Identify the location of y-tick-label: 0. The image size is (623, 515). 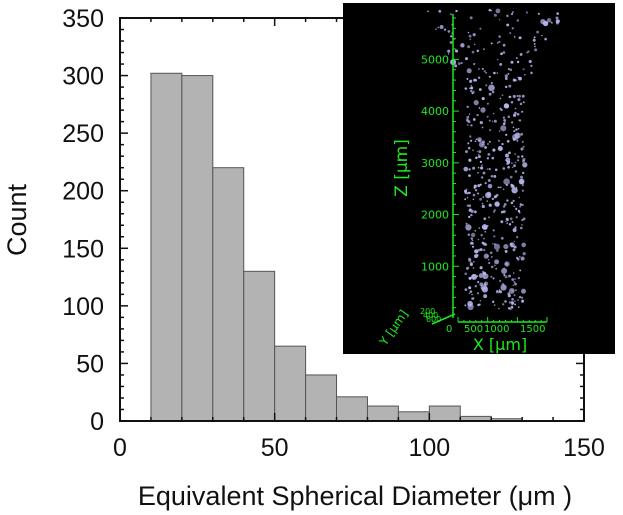
(97, 422).